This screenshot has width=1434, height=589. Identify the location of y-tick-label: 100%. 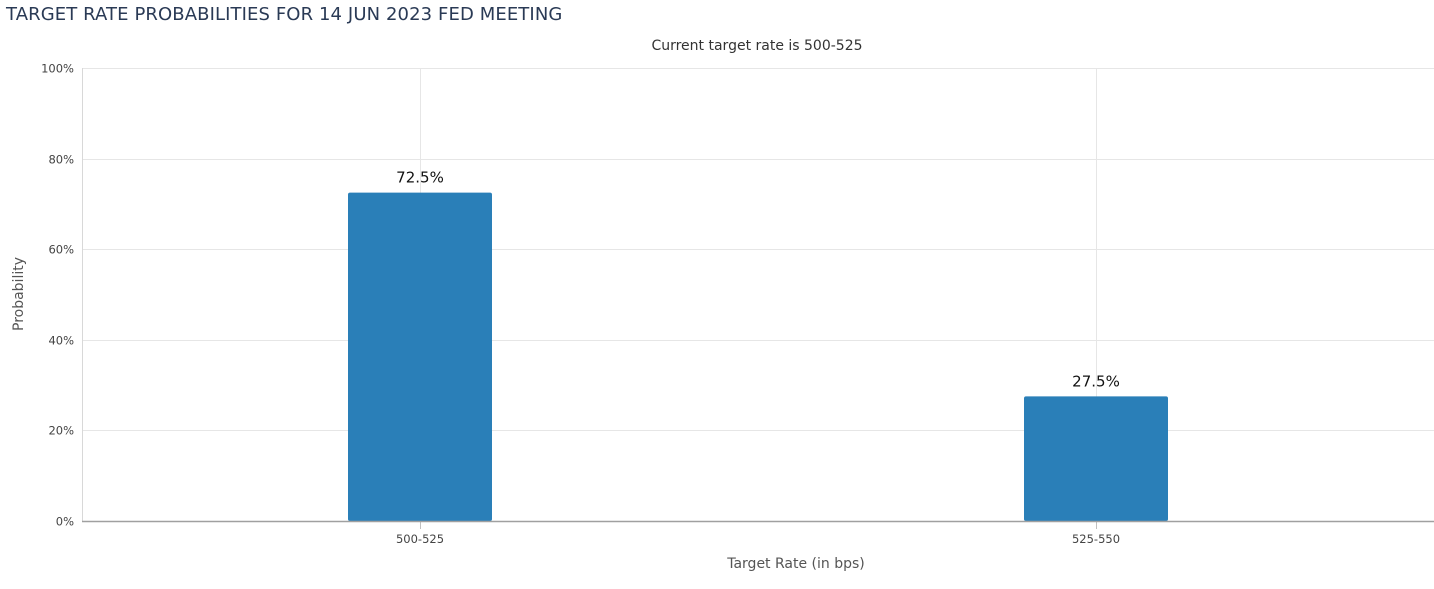
(57, 69).